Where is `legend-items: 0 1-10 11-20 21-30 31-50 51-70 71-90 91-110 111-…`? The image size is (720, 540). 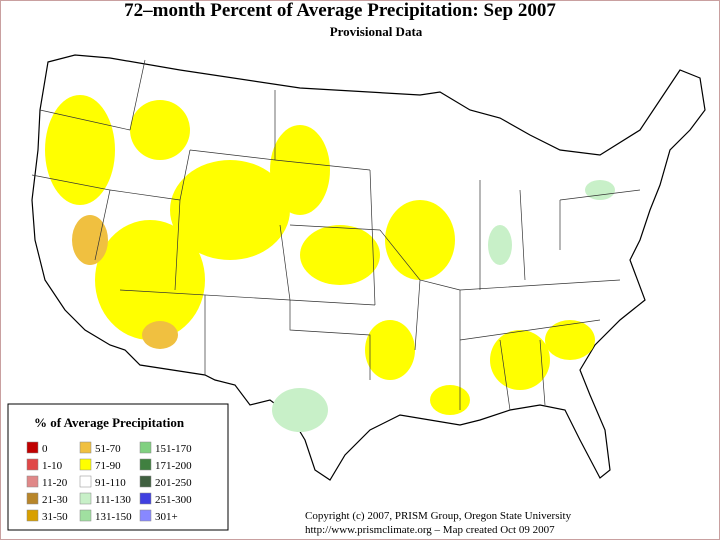 legend-items: 0 1-10 11-20 21-30 31-50 51-70 71-90 91-110 111-… is located at coordinates (109, 482).